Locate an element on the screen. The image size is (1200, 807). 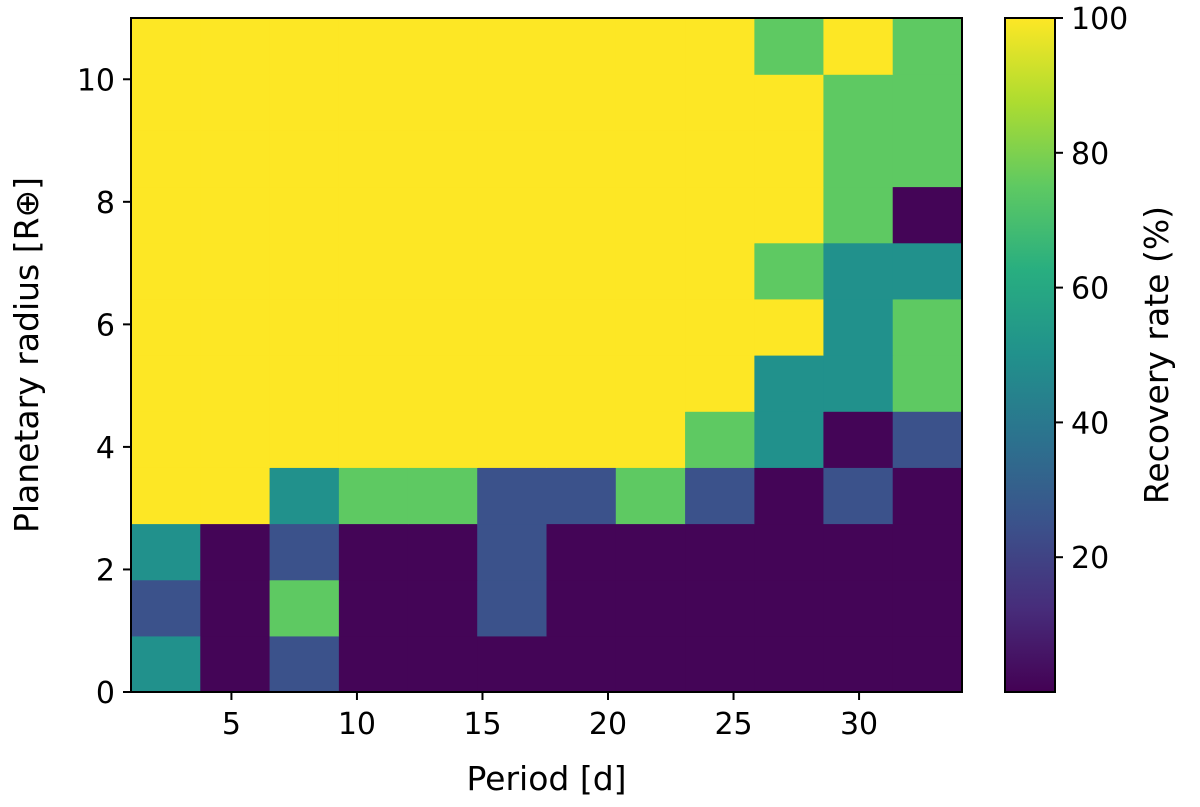
x-tick-label: 15 is located at coordinates (482, 724).